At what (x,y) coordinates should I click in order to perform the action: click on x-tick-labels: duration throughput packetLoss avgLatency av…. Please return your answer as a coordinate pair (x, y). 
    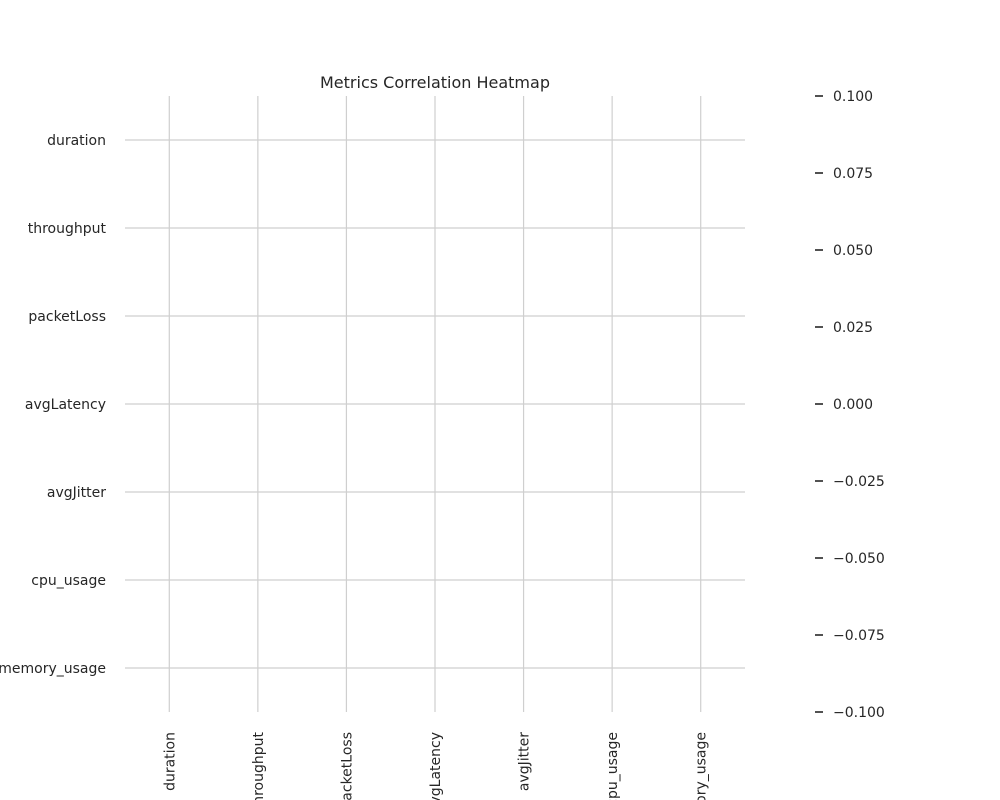
    Looking at the image, I should click on (435, 765).